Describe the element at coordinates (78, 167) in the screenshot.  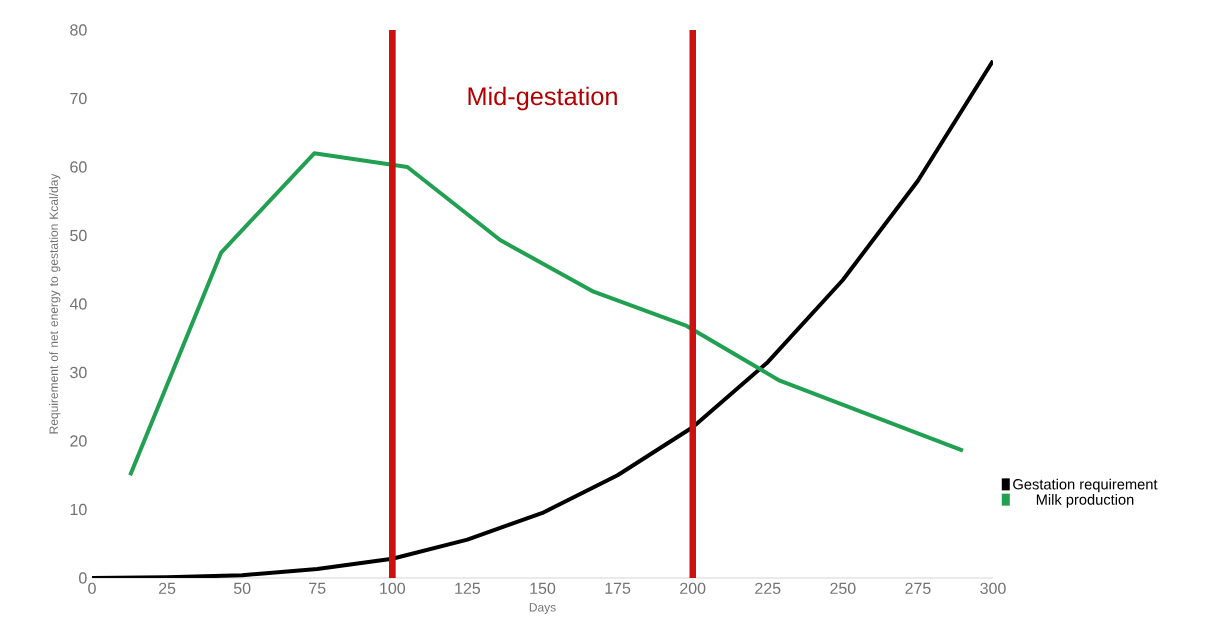
I see `y-tick-label: 60` at that location.